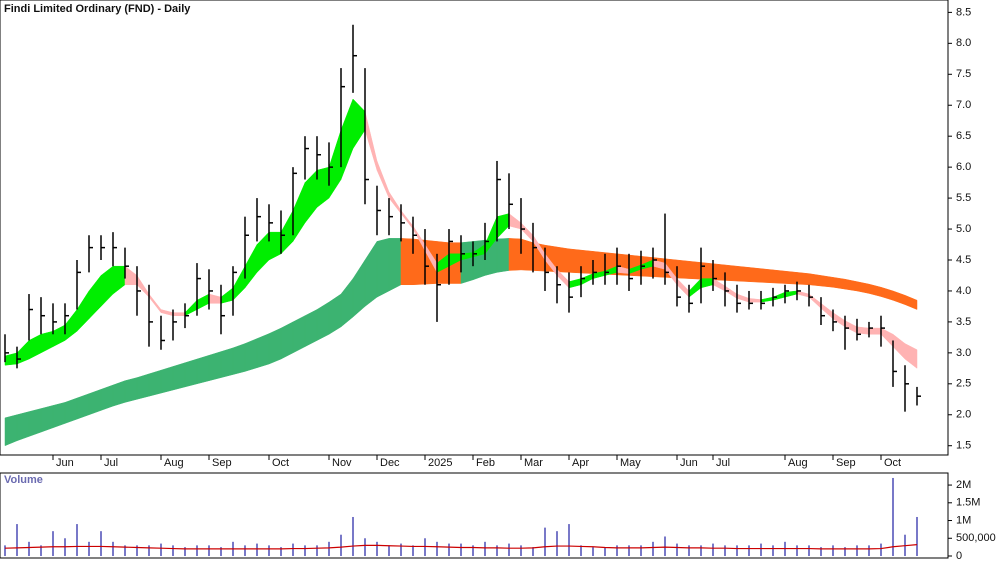  I want to click on y-tick-label: 500,000, so click(976, 538).